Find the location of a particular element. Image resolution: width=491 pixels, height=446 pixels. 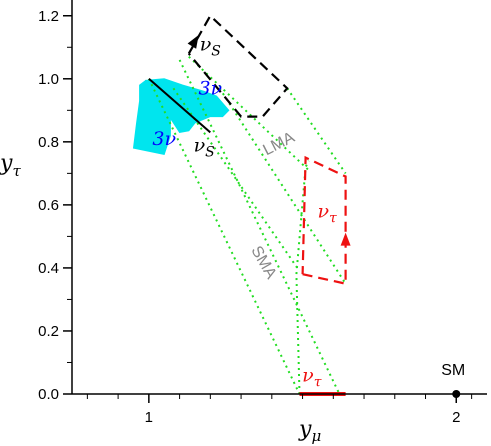

annotation-1: νS is located at coordinates (204, 147).